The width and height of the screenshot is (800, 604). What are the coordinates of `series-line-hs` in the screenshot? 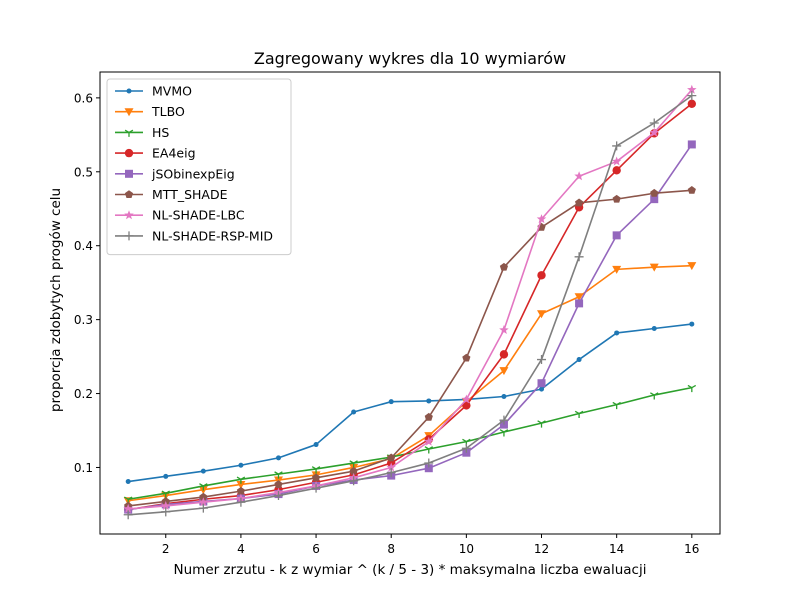 It's located at (410, 443).